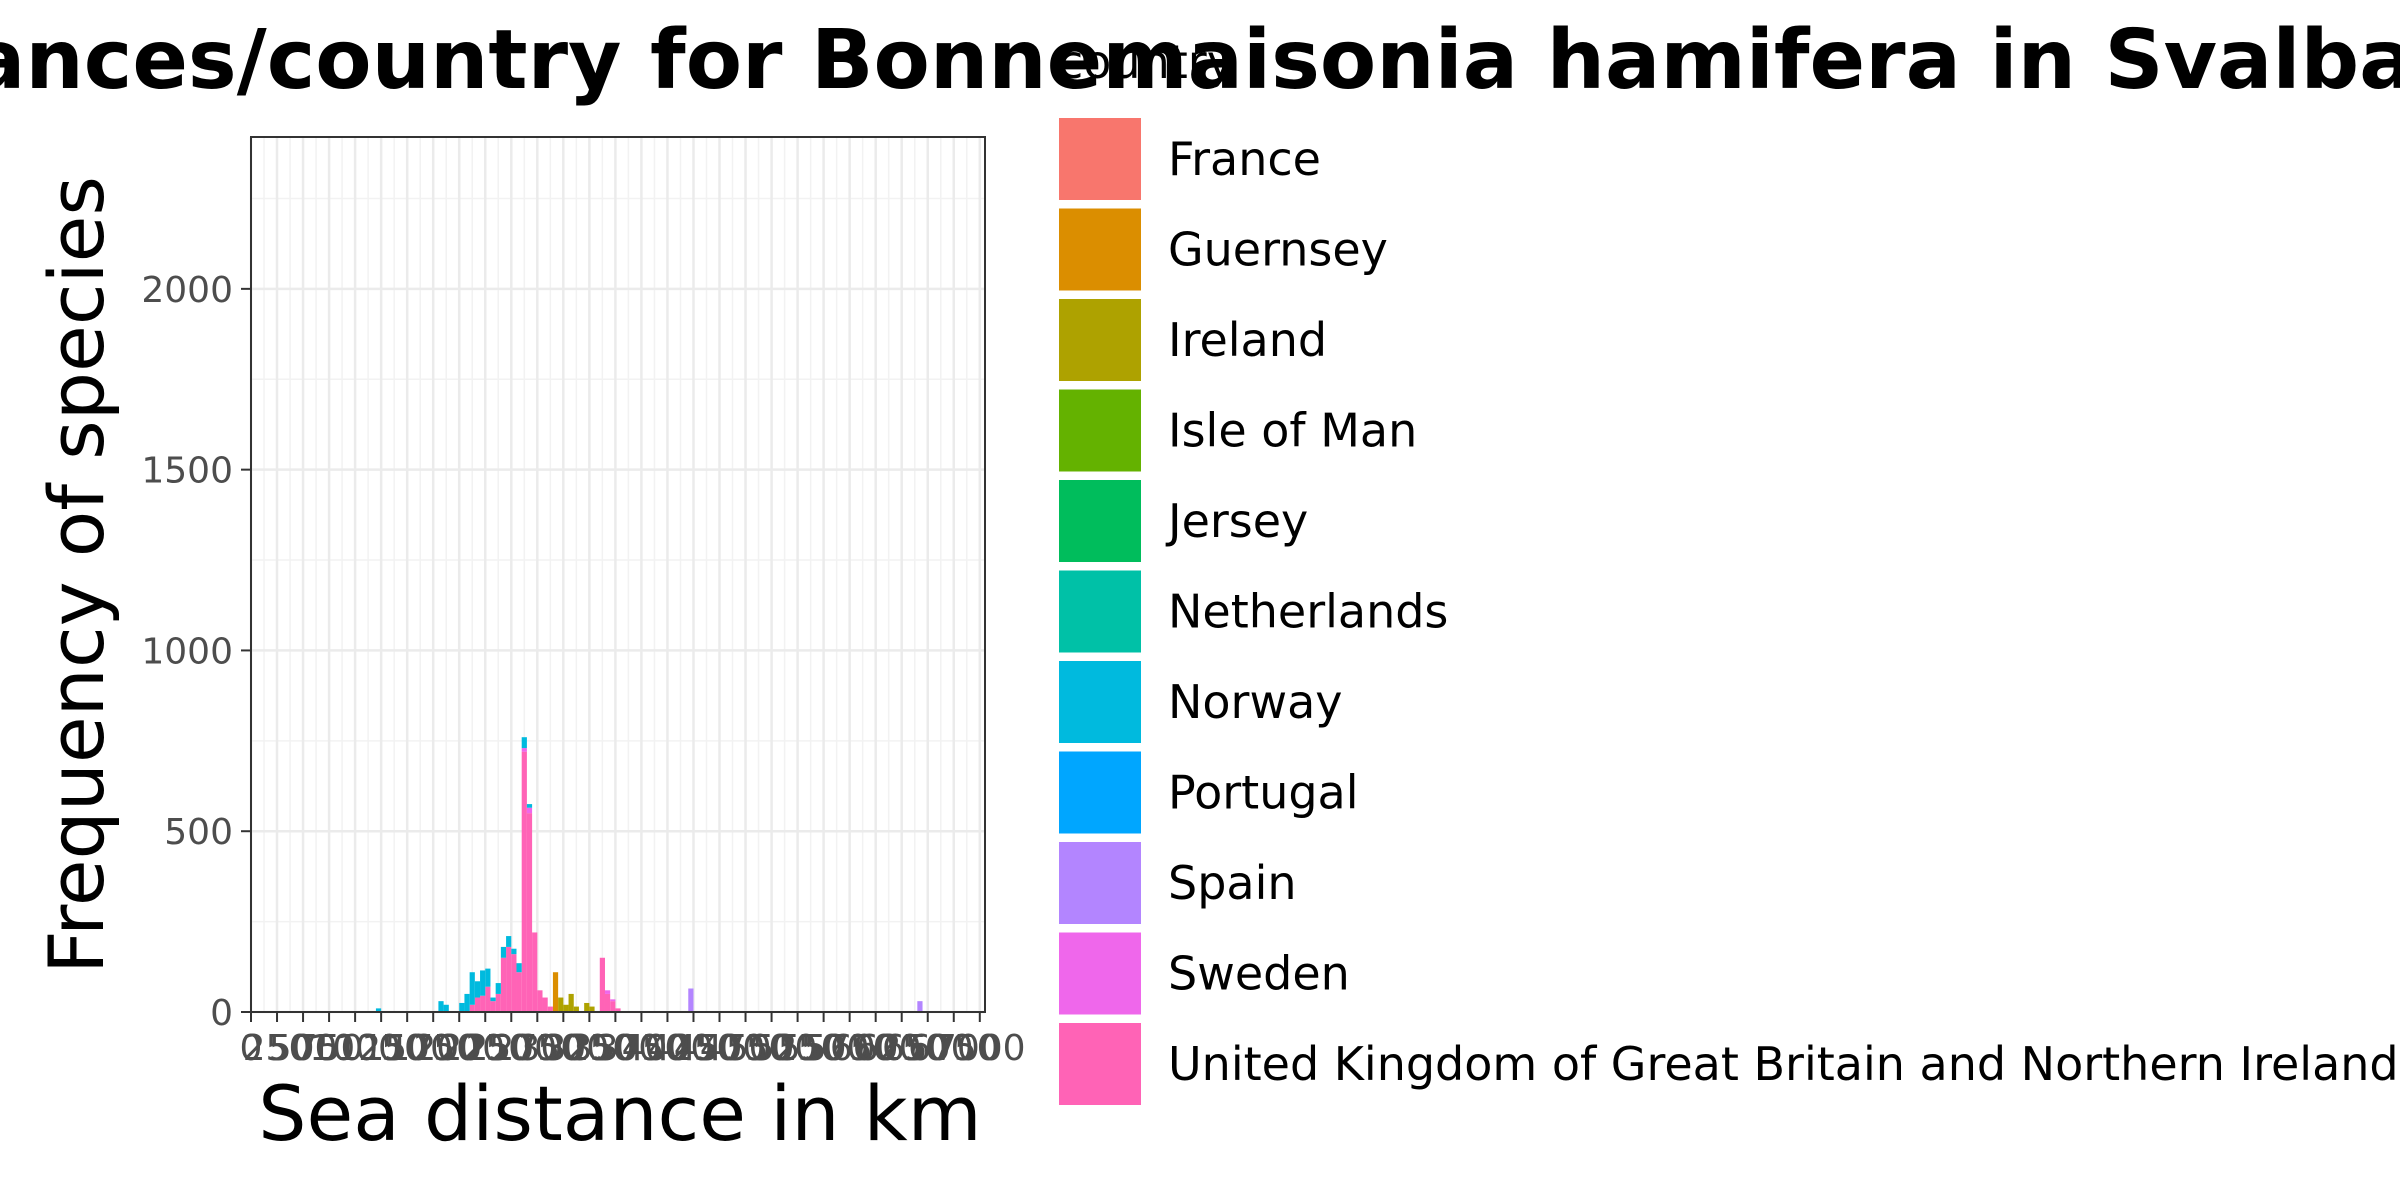  I want to click on x-tick-label: 1000, so click(355, 1048).